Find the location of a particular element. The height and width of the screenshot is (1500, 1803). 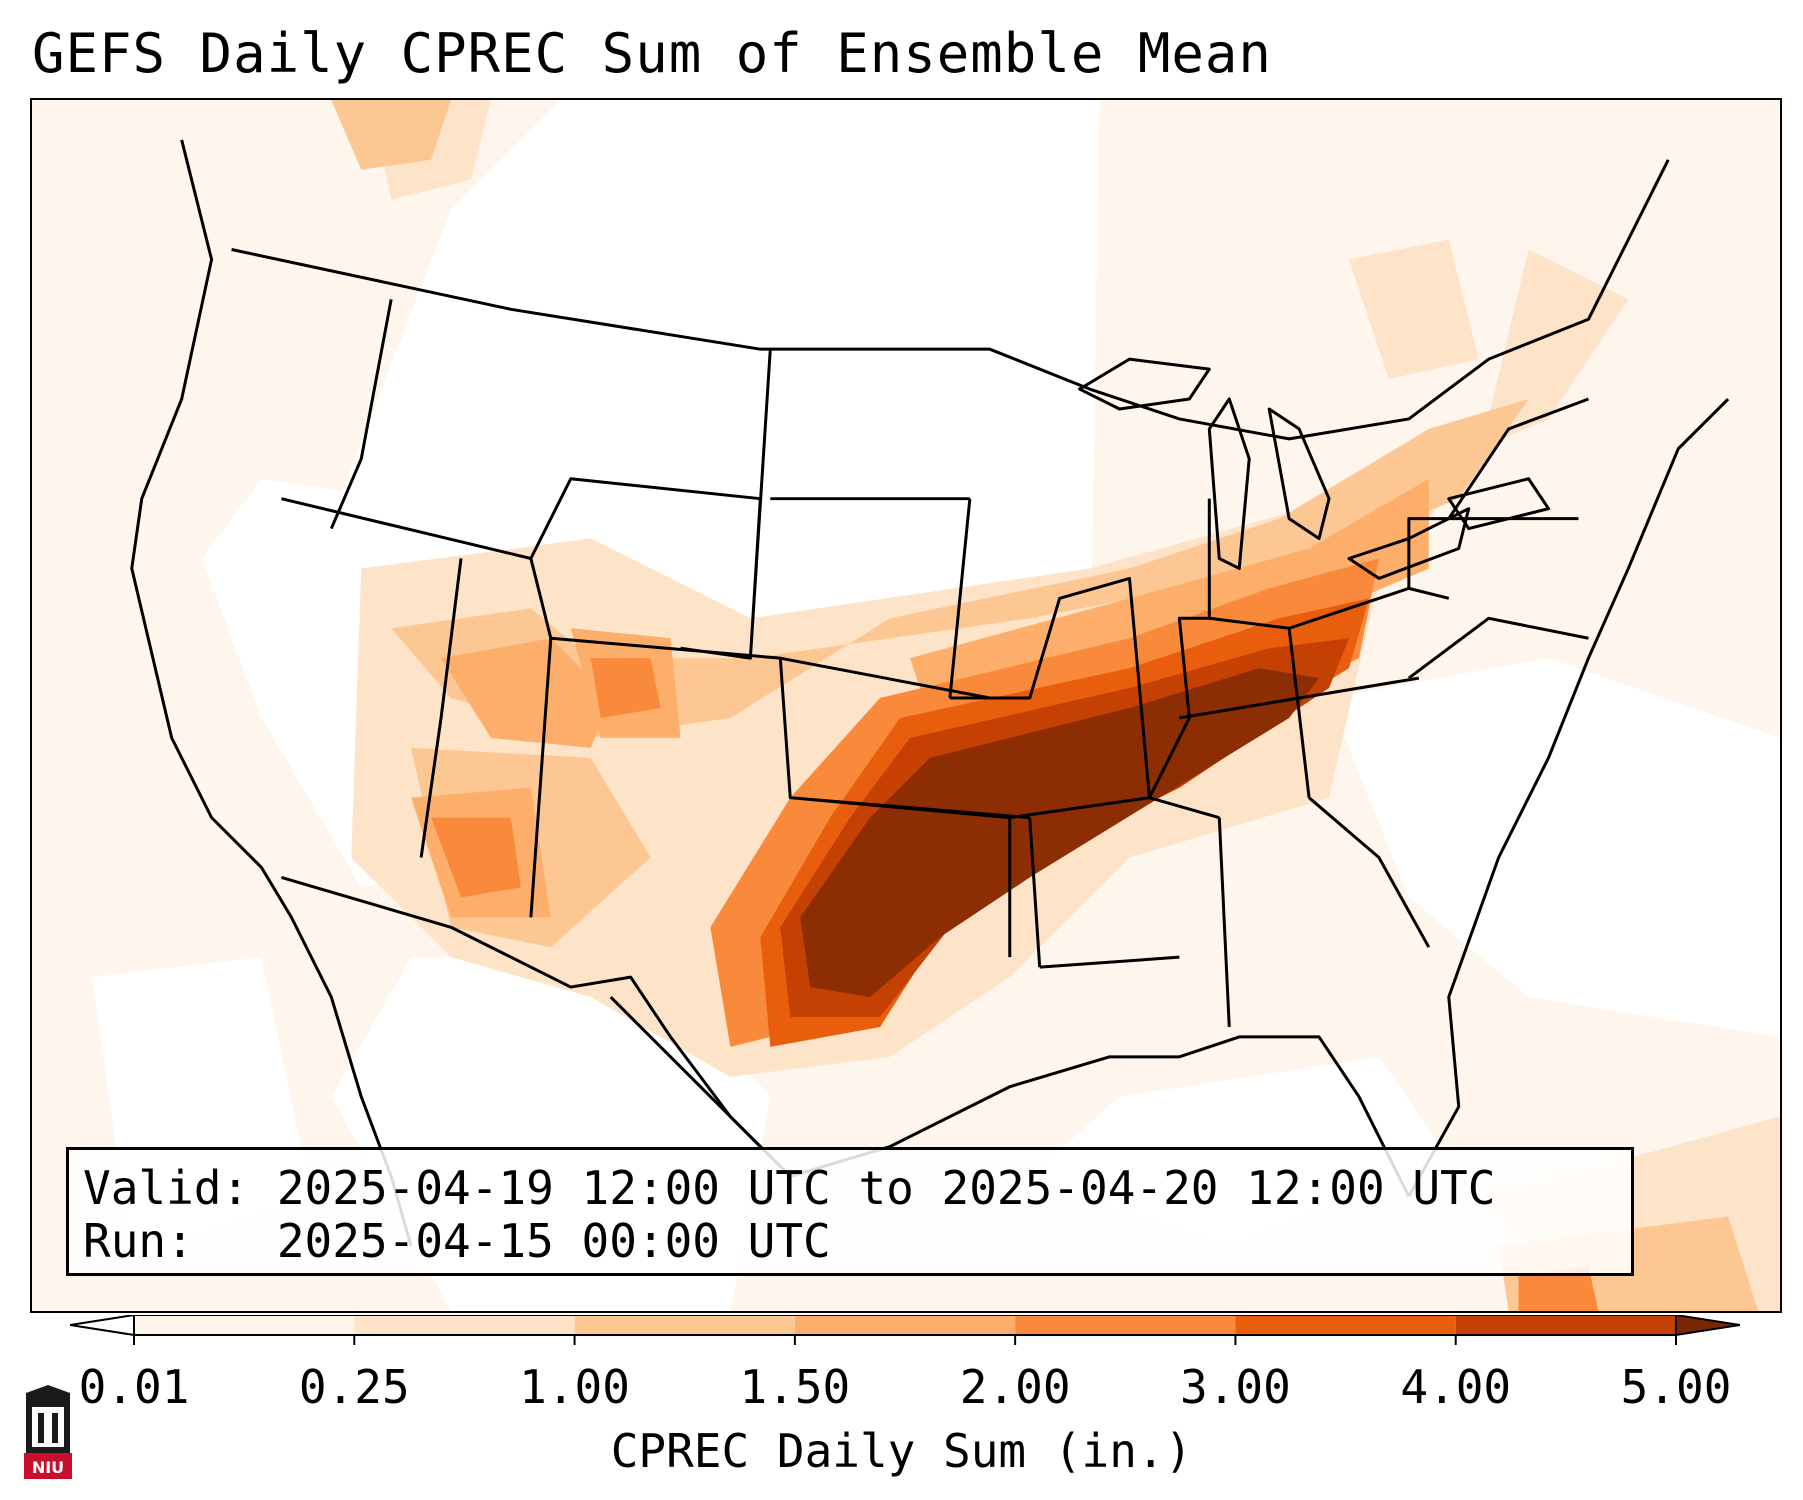

chart-title: GEFS Daily CPREC Sum of Ensemble Mean is located at coordinates (652, 53).